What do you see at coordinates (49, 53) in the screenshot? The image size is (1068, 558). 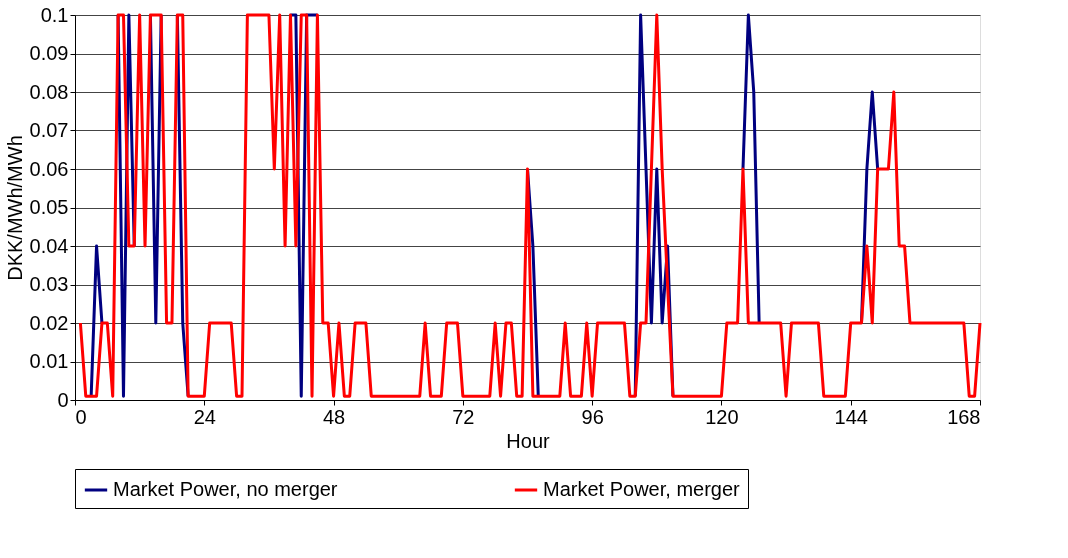 I see `y-tick-label: 0.09` at bounding box center [49, 53].